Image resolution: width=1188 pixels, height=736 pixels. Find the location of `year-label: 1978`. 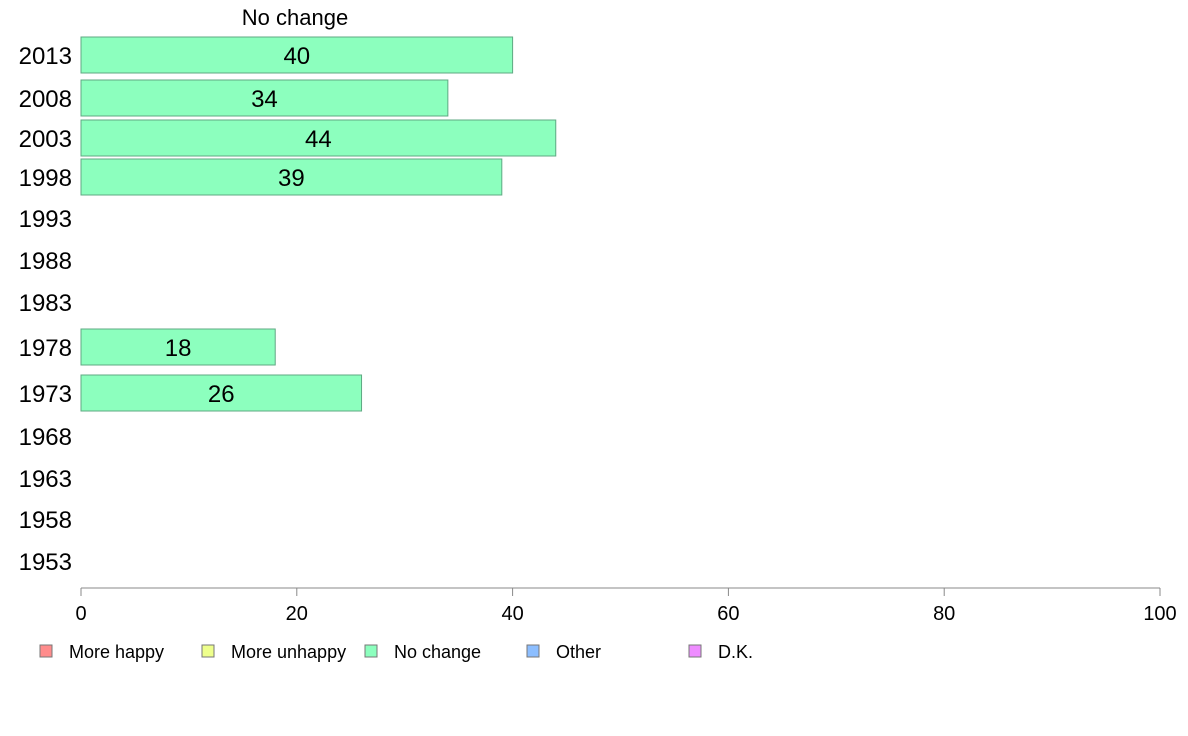

year-label: 1978 is located at coordinates (45, 348).